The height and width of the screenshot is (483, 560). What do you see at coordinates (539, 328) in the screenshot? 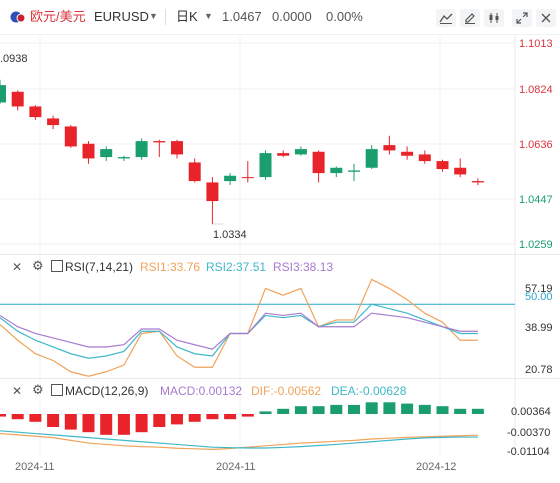
I see `rsi-axis-label: 38.99` at bounding box center [539, 328].